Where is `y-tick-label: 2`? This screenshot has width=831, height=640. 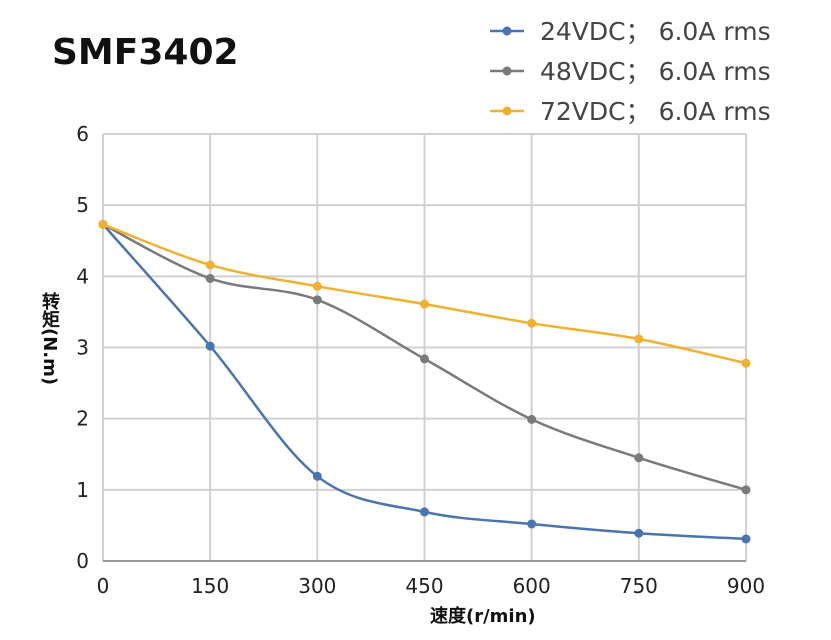 y-tick-label: 2 is located at coordinates (82, 419).